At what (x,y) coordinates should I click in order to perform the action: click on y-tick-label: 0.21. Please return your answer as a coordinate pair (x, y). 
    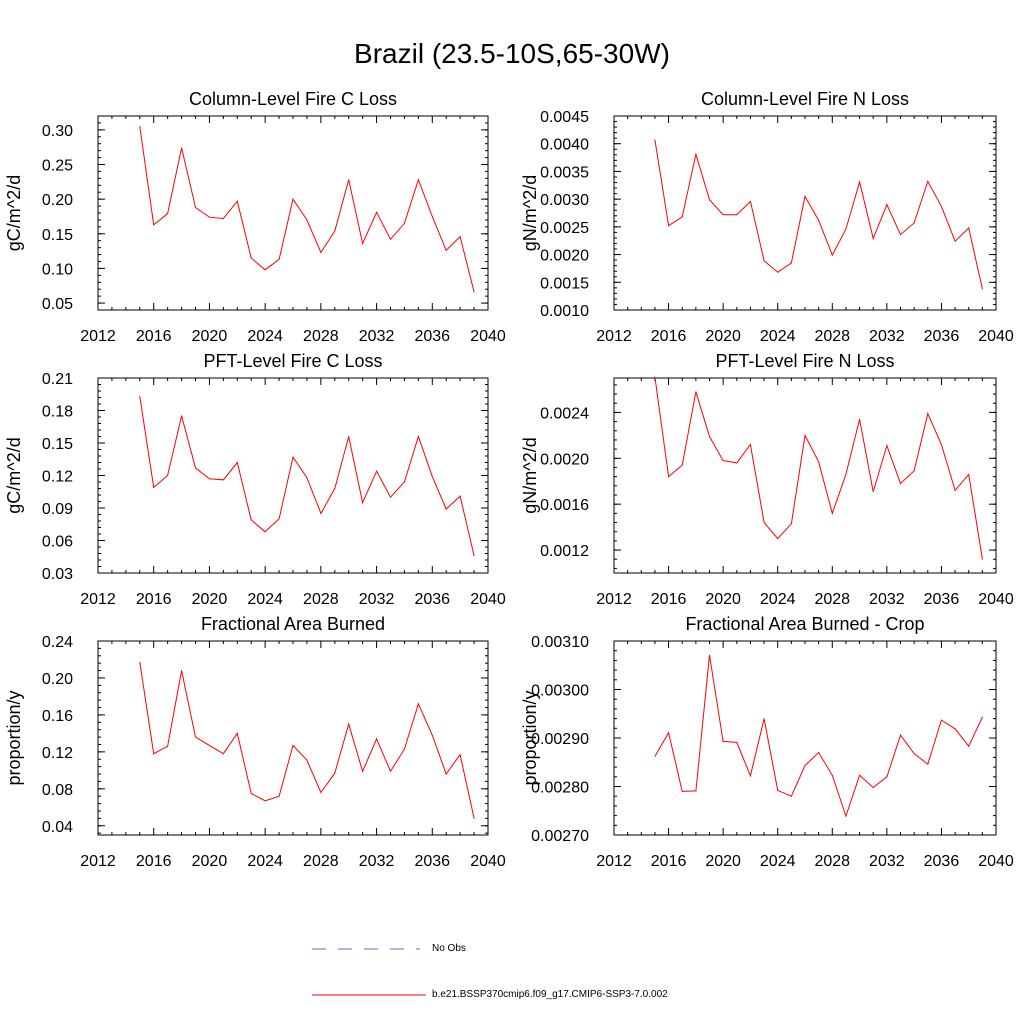
    Looking at the image, I should click on (57, 379).